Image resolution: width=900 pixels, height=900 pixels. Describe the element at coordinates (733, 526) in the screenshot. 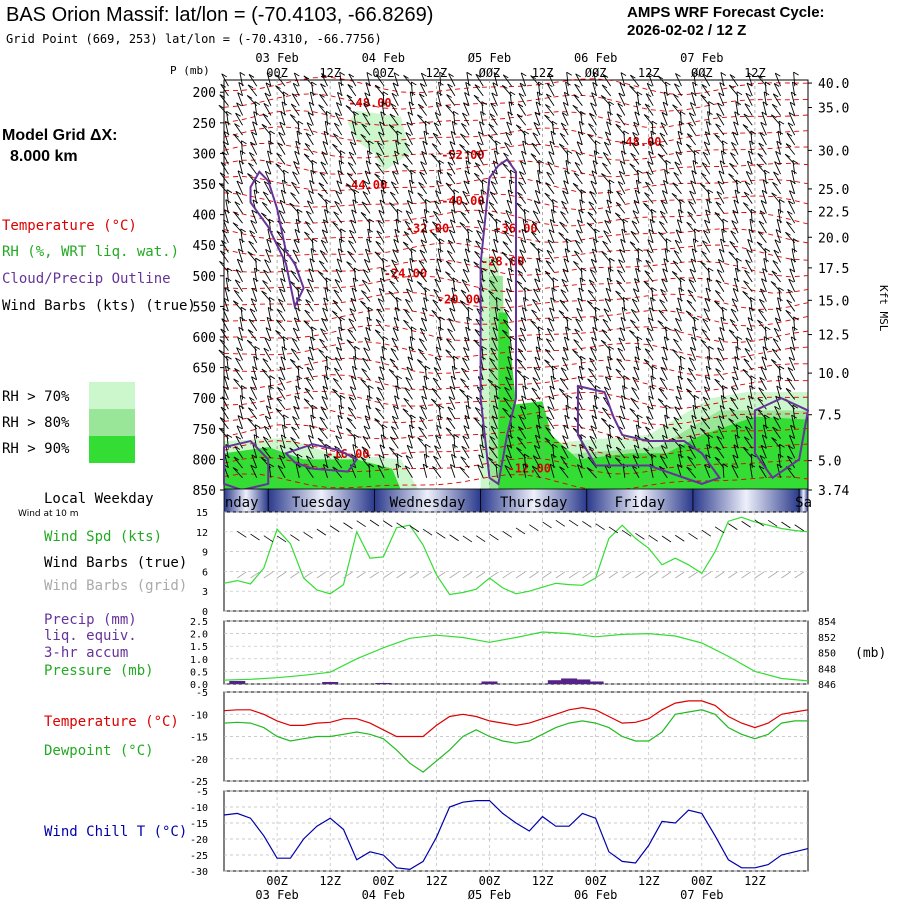

I see `surface-wind-barb` at that location.